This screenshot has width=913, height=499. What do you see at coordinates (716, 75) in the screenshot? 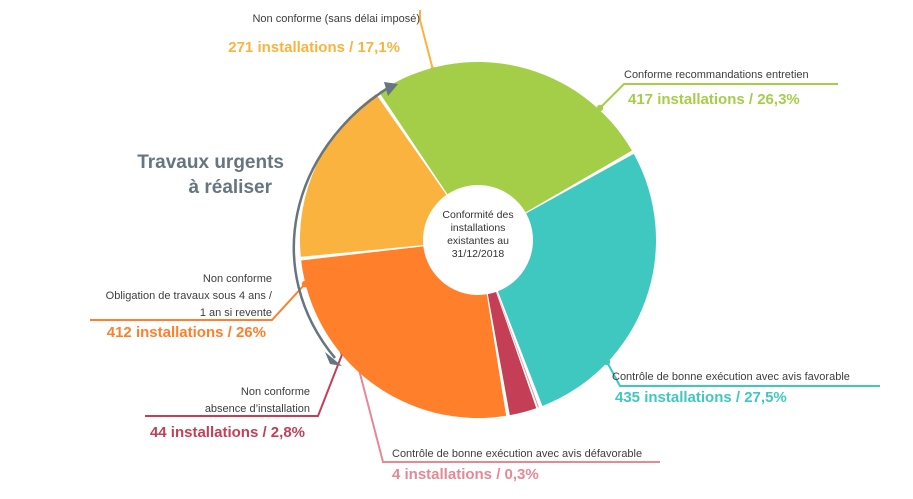
I see `slice-category-label: Conforme recommandations entretien` at bounding box center [716, 75].